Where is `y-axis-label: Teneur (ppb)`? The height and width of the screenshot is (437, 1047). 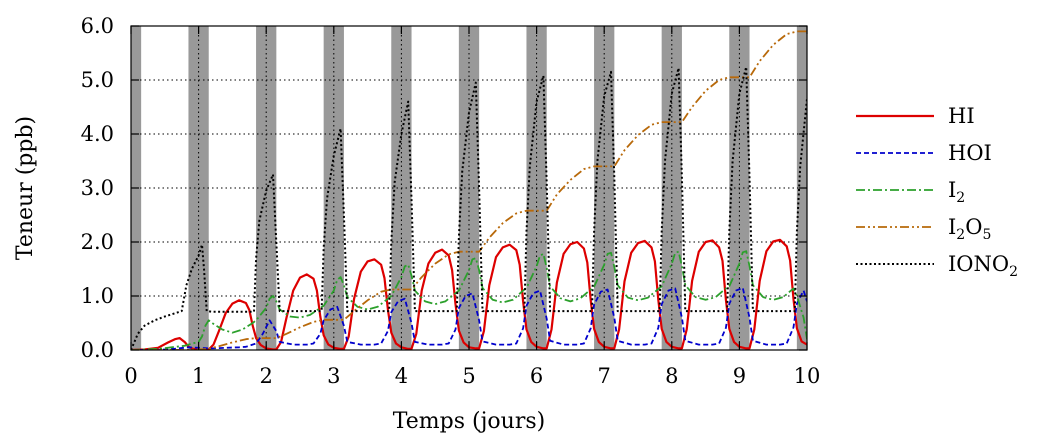
y-axis-label: Teneur (ppb) is located at coordinates (25, 188).